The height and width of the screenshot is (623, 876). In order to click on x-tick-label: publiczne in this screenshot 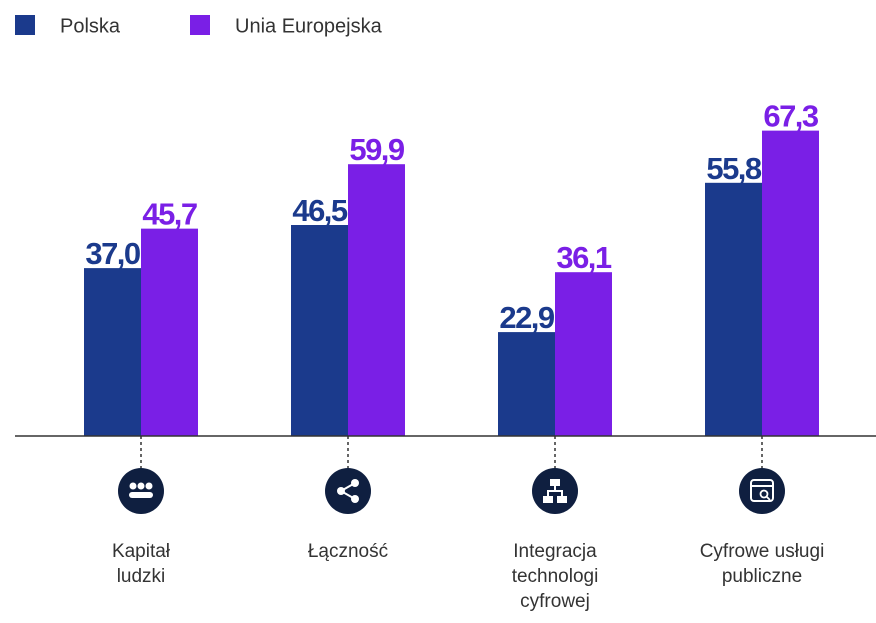, I will do `click(762, 576)`.